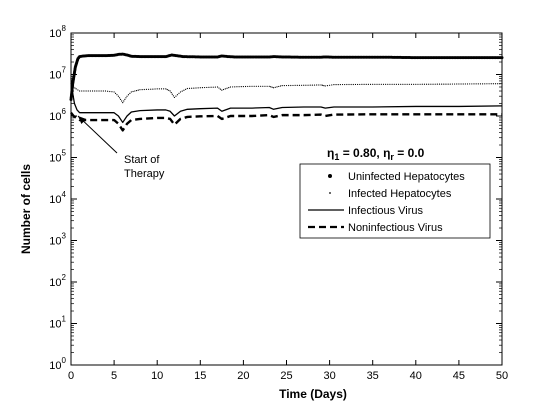 Image resolution: width=554 pixels, height=414 pixels. Describe the element at coordinates (243, 376) in the screenshot. I see `x-tick-label: 20` at that location.